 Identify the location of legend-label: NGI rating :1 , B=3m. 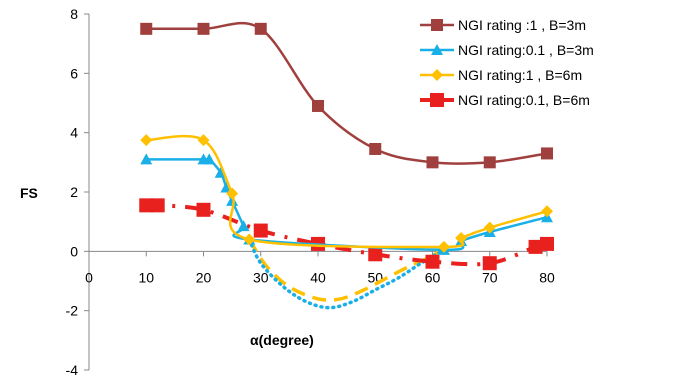
(522, 25).